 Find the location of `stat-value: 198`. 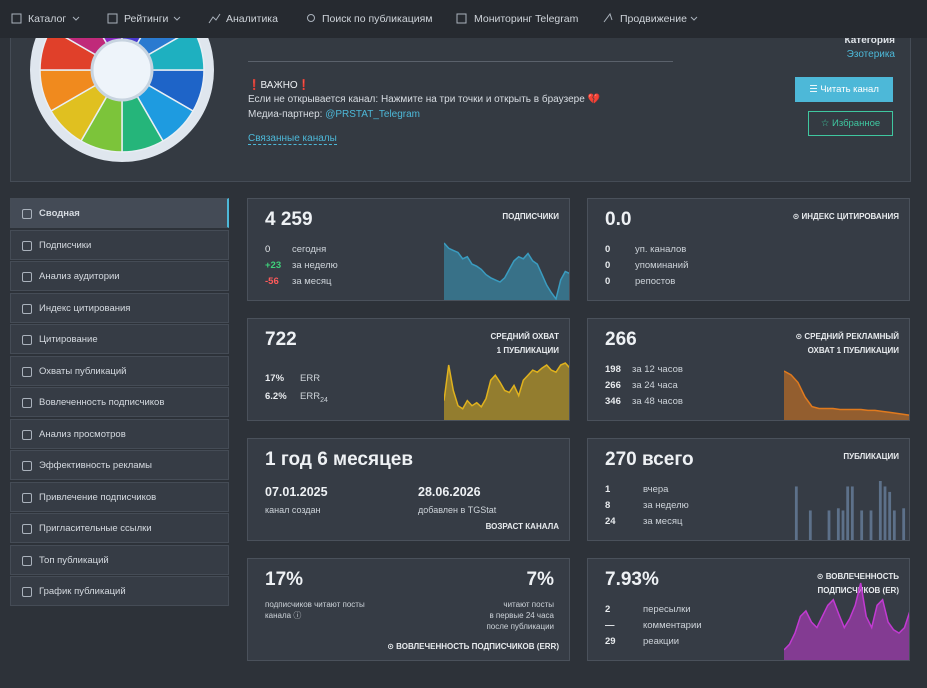

stat-value: 198 is located at coordinates (613, 369).